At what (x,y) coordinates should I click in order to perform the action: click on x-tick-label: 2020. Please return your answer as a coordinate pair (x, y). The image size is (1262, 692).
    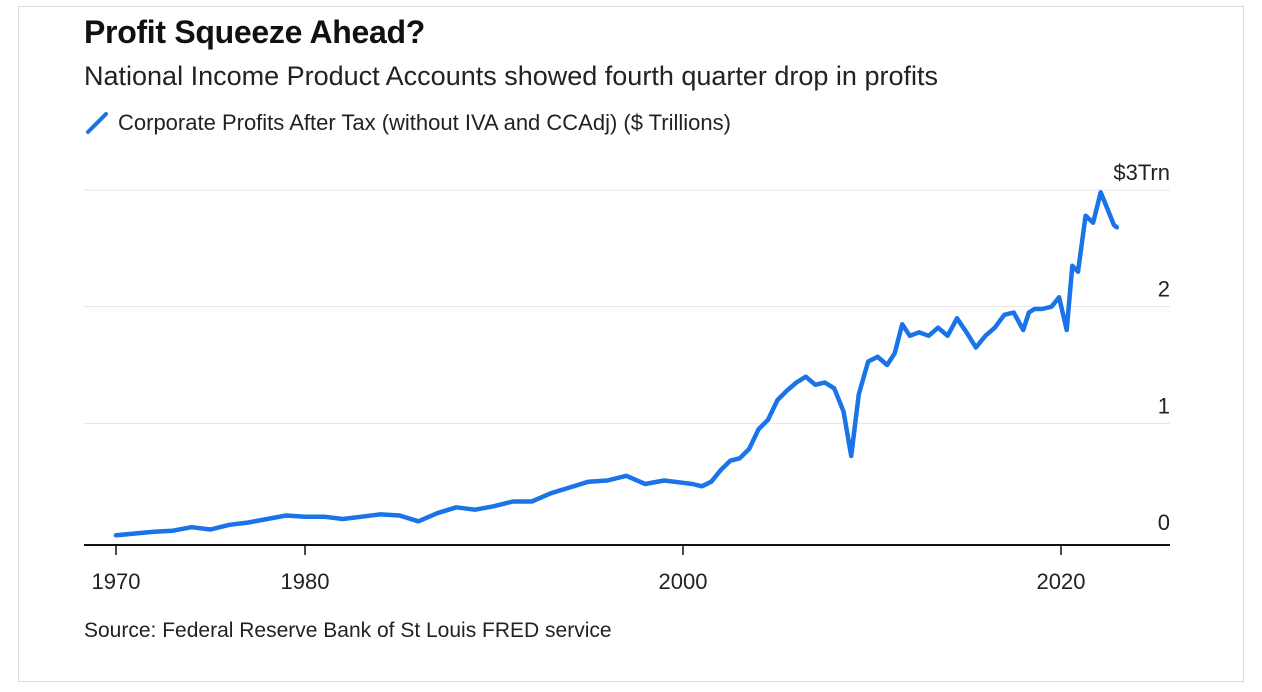
    Looking at the image, I should click on (1061, 581).